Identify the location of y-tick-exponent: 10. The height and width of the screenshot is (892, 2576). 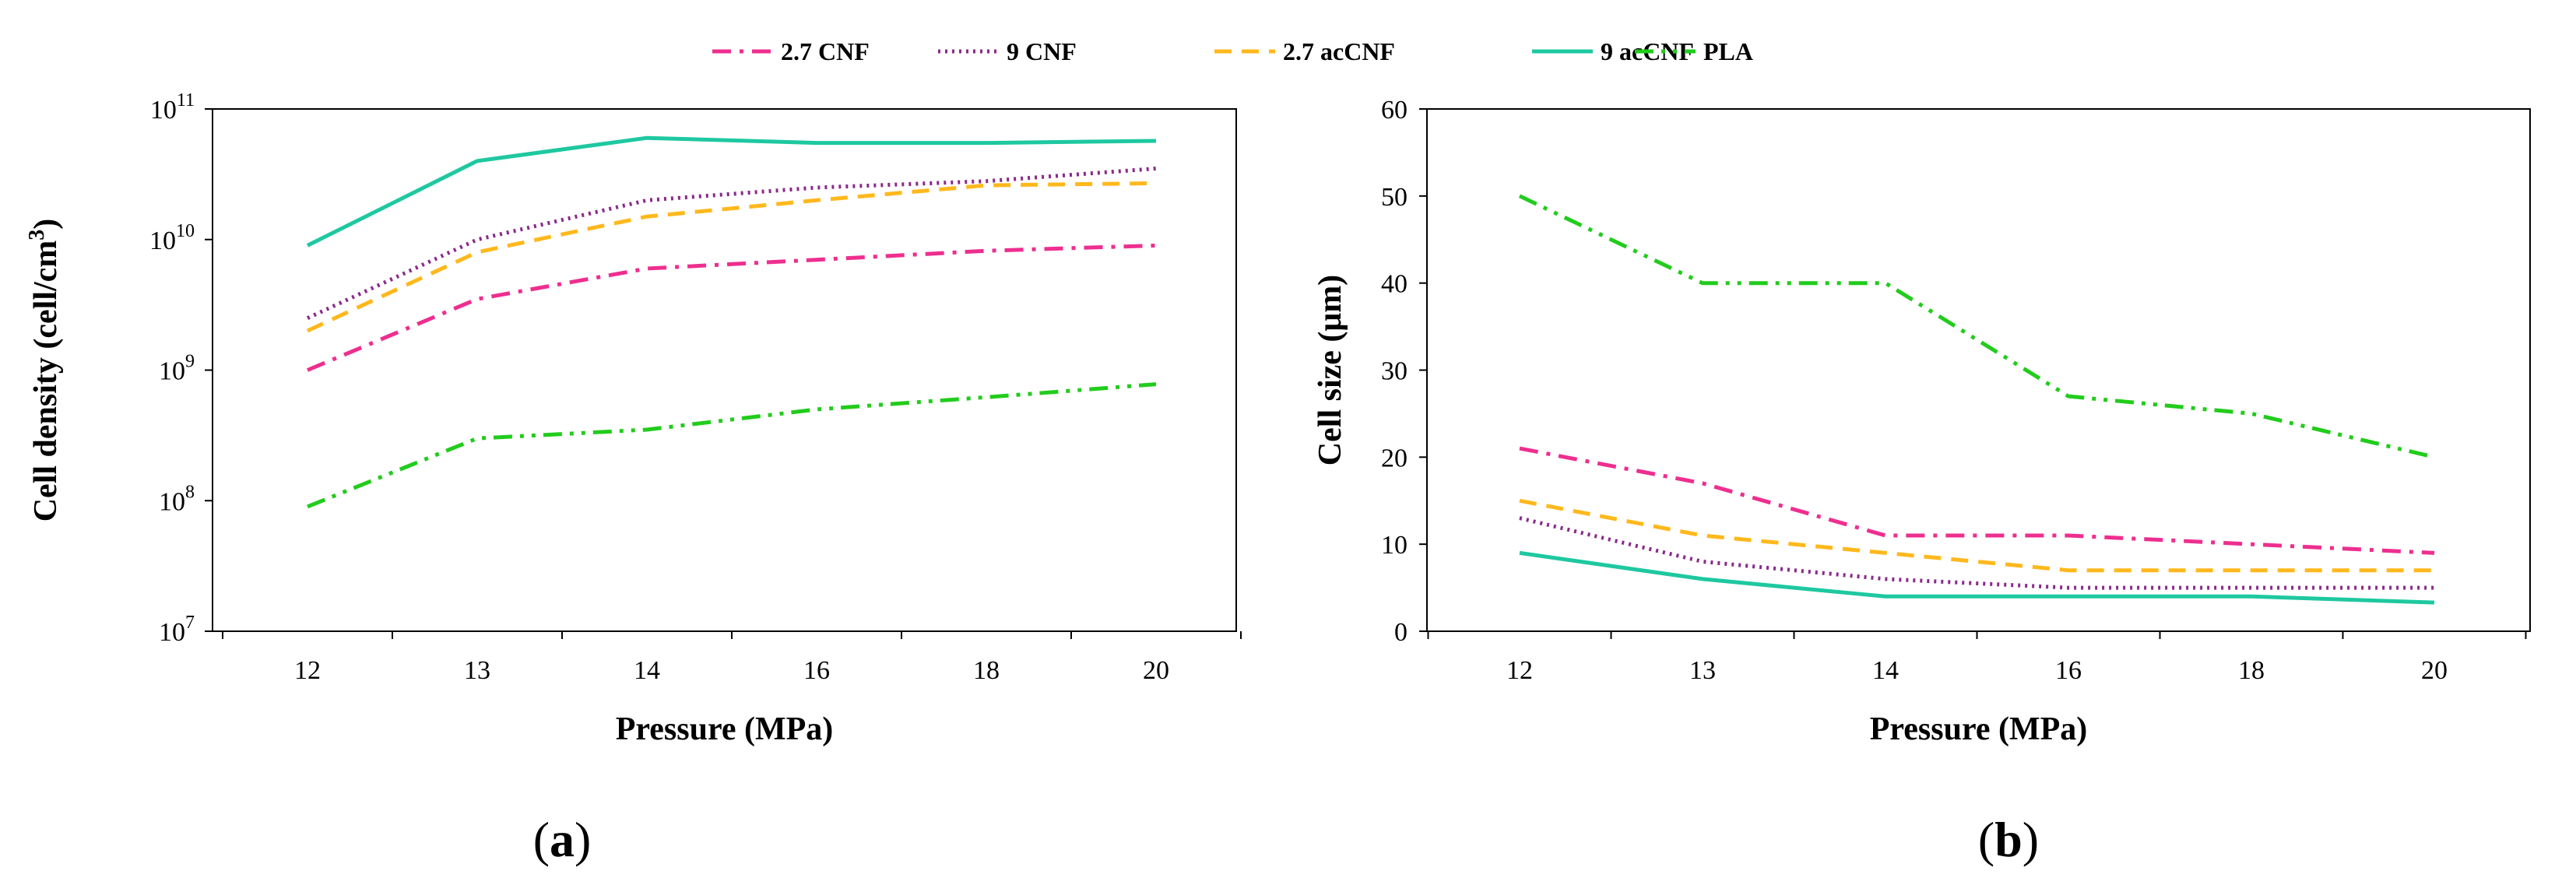
(185, 231).